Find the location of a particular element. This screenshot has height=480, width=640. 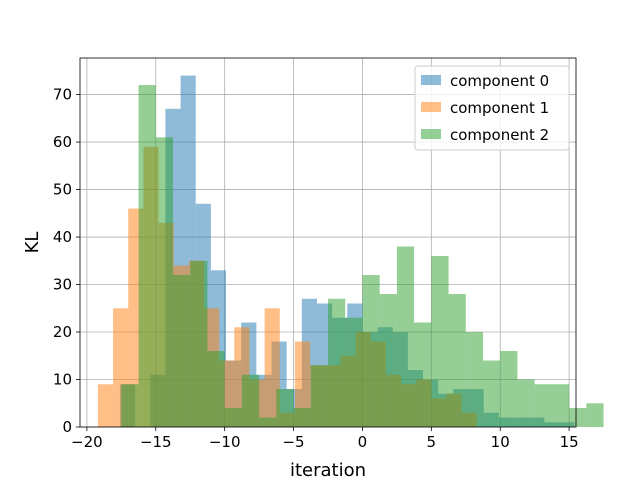

y-tick-label: 40 is located at coordinates (62, 237).